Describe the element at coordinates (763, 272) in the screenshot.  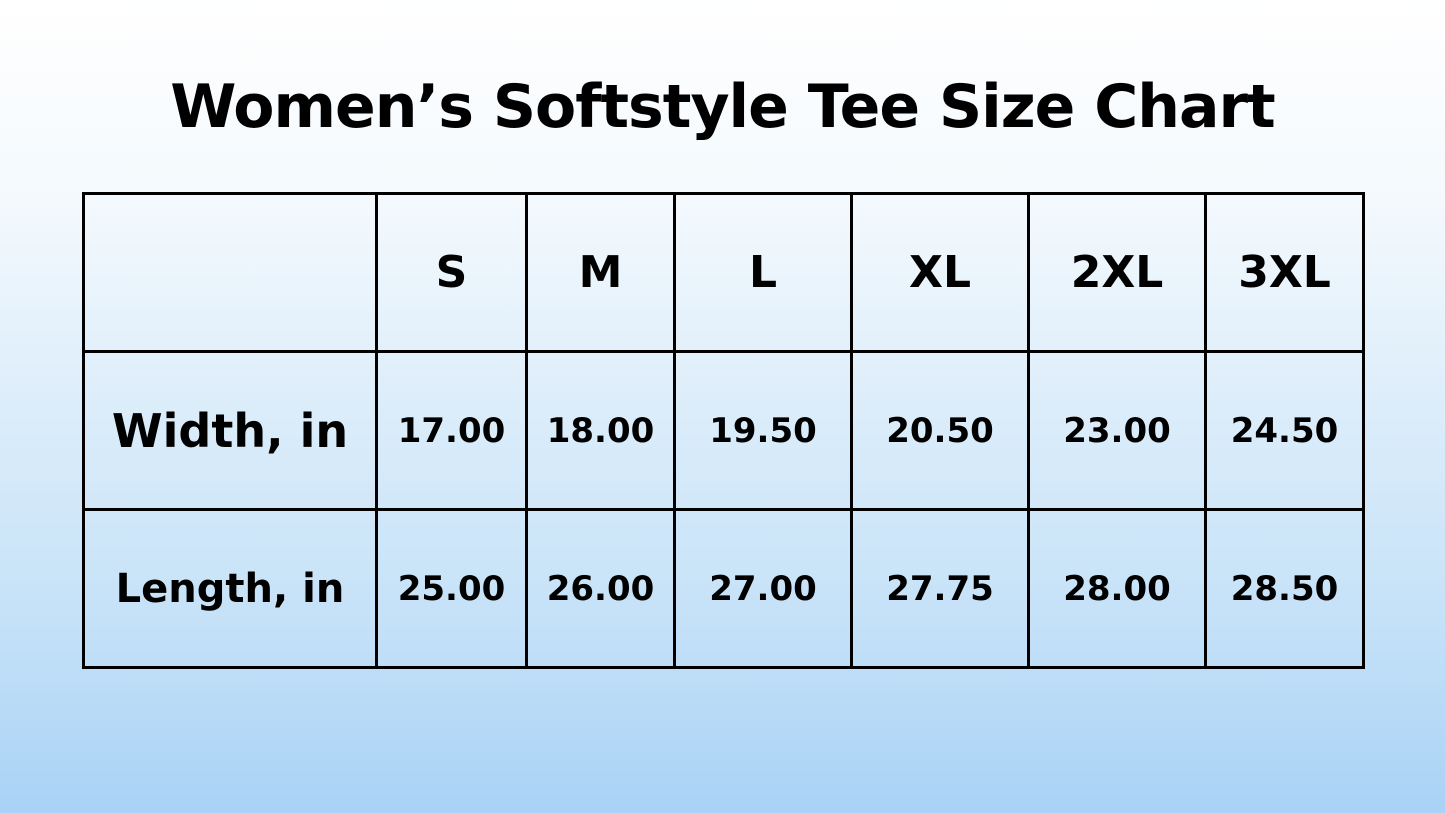
I see `size-header: L` at that location.